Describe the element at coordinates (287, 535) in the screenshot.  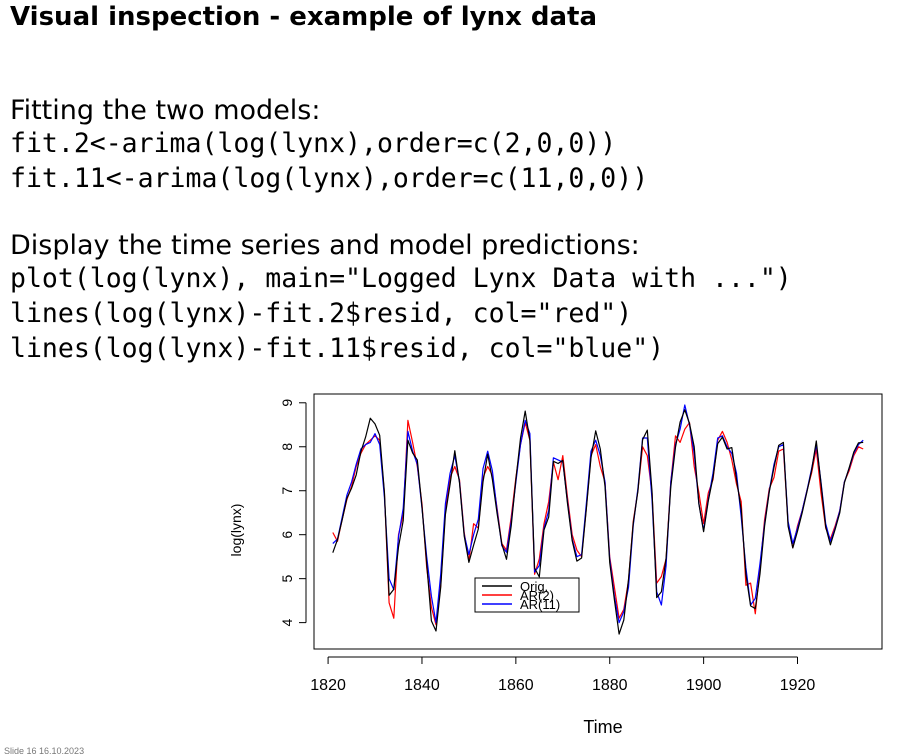
I see `y-tick-label-6: 6` at that location.